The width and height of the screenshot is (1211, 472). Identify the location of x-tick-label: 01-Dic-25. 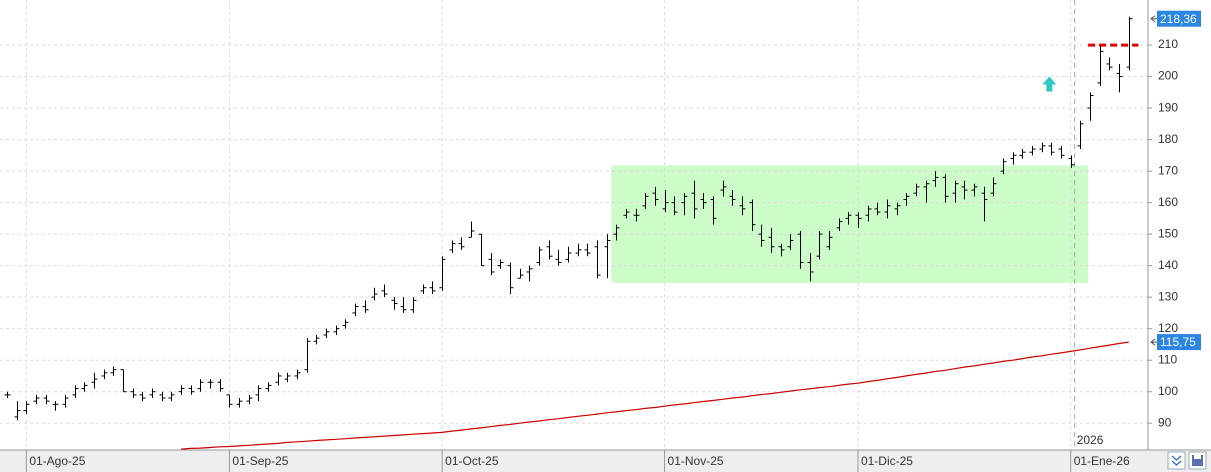
(887, 461).